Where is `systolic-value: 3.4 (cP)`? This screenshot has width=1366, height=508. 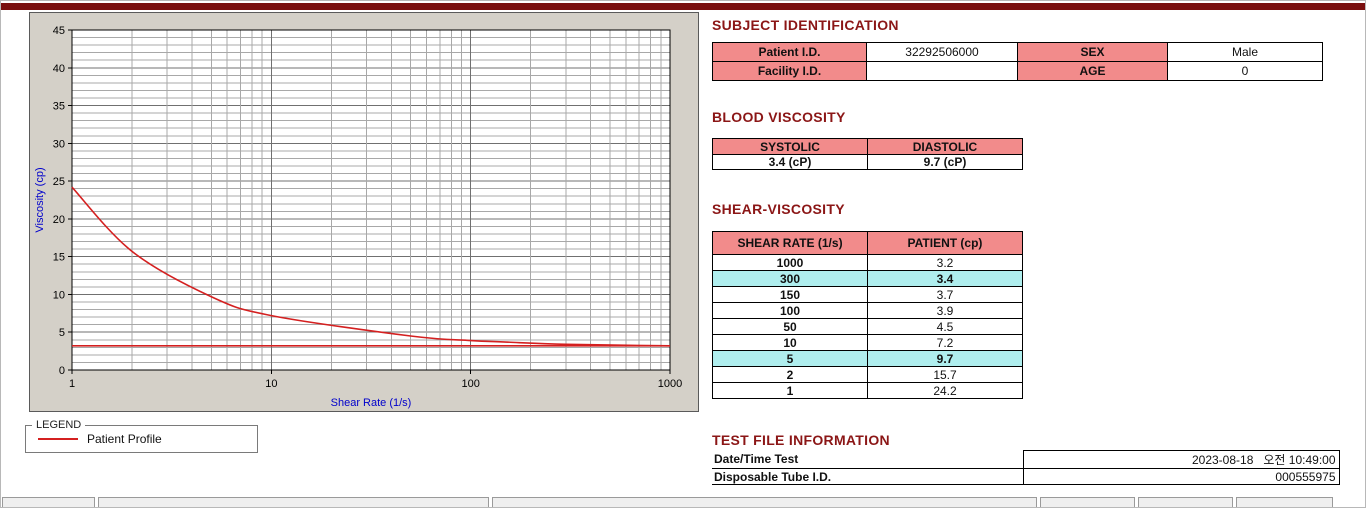 systolic-value: 3.4 (cP) is located at coordinates (790, 162).